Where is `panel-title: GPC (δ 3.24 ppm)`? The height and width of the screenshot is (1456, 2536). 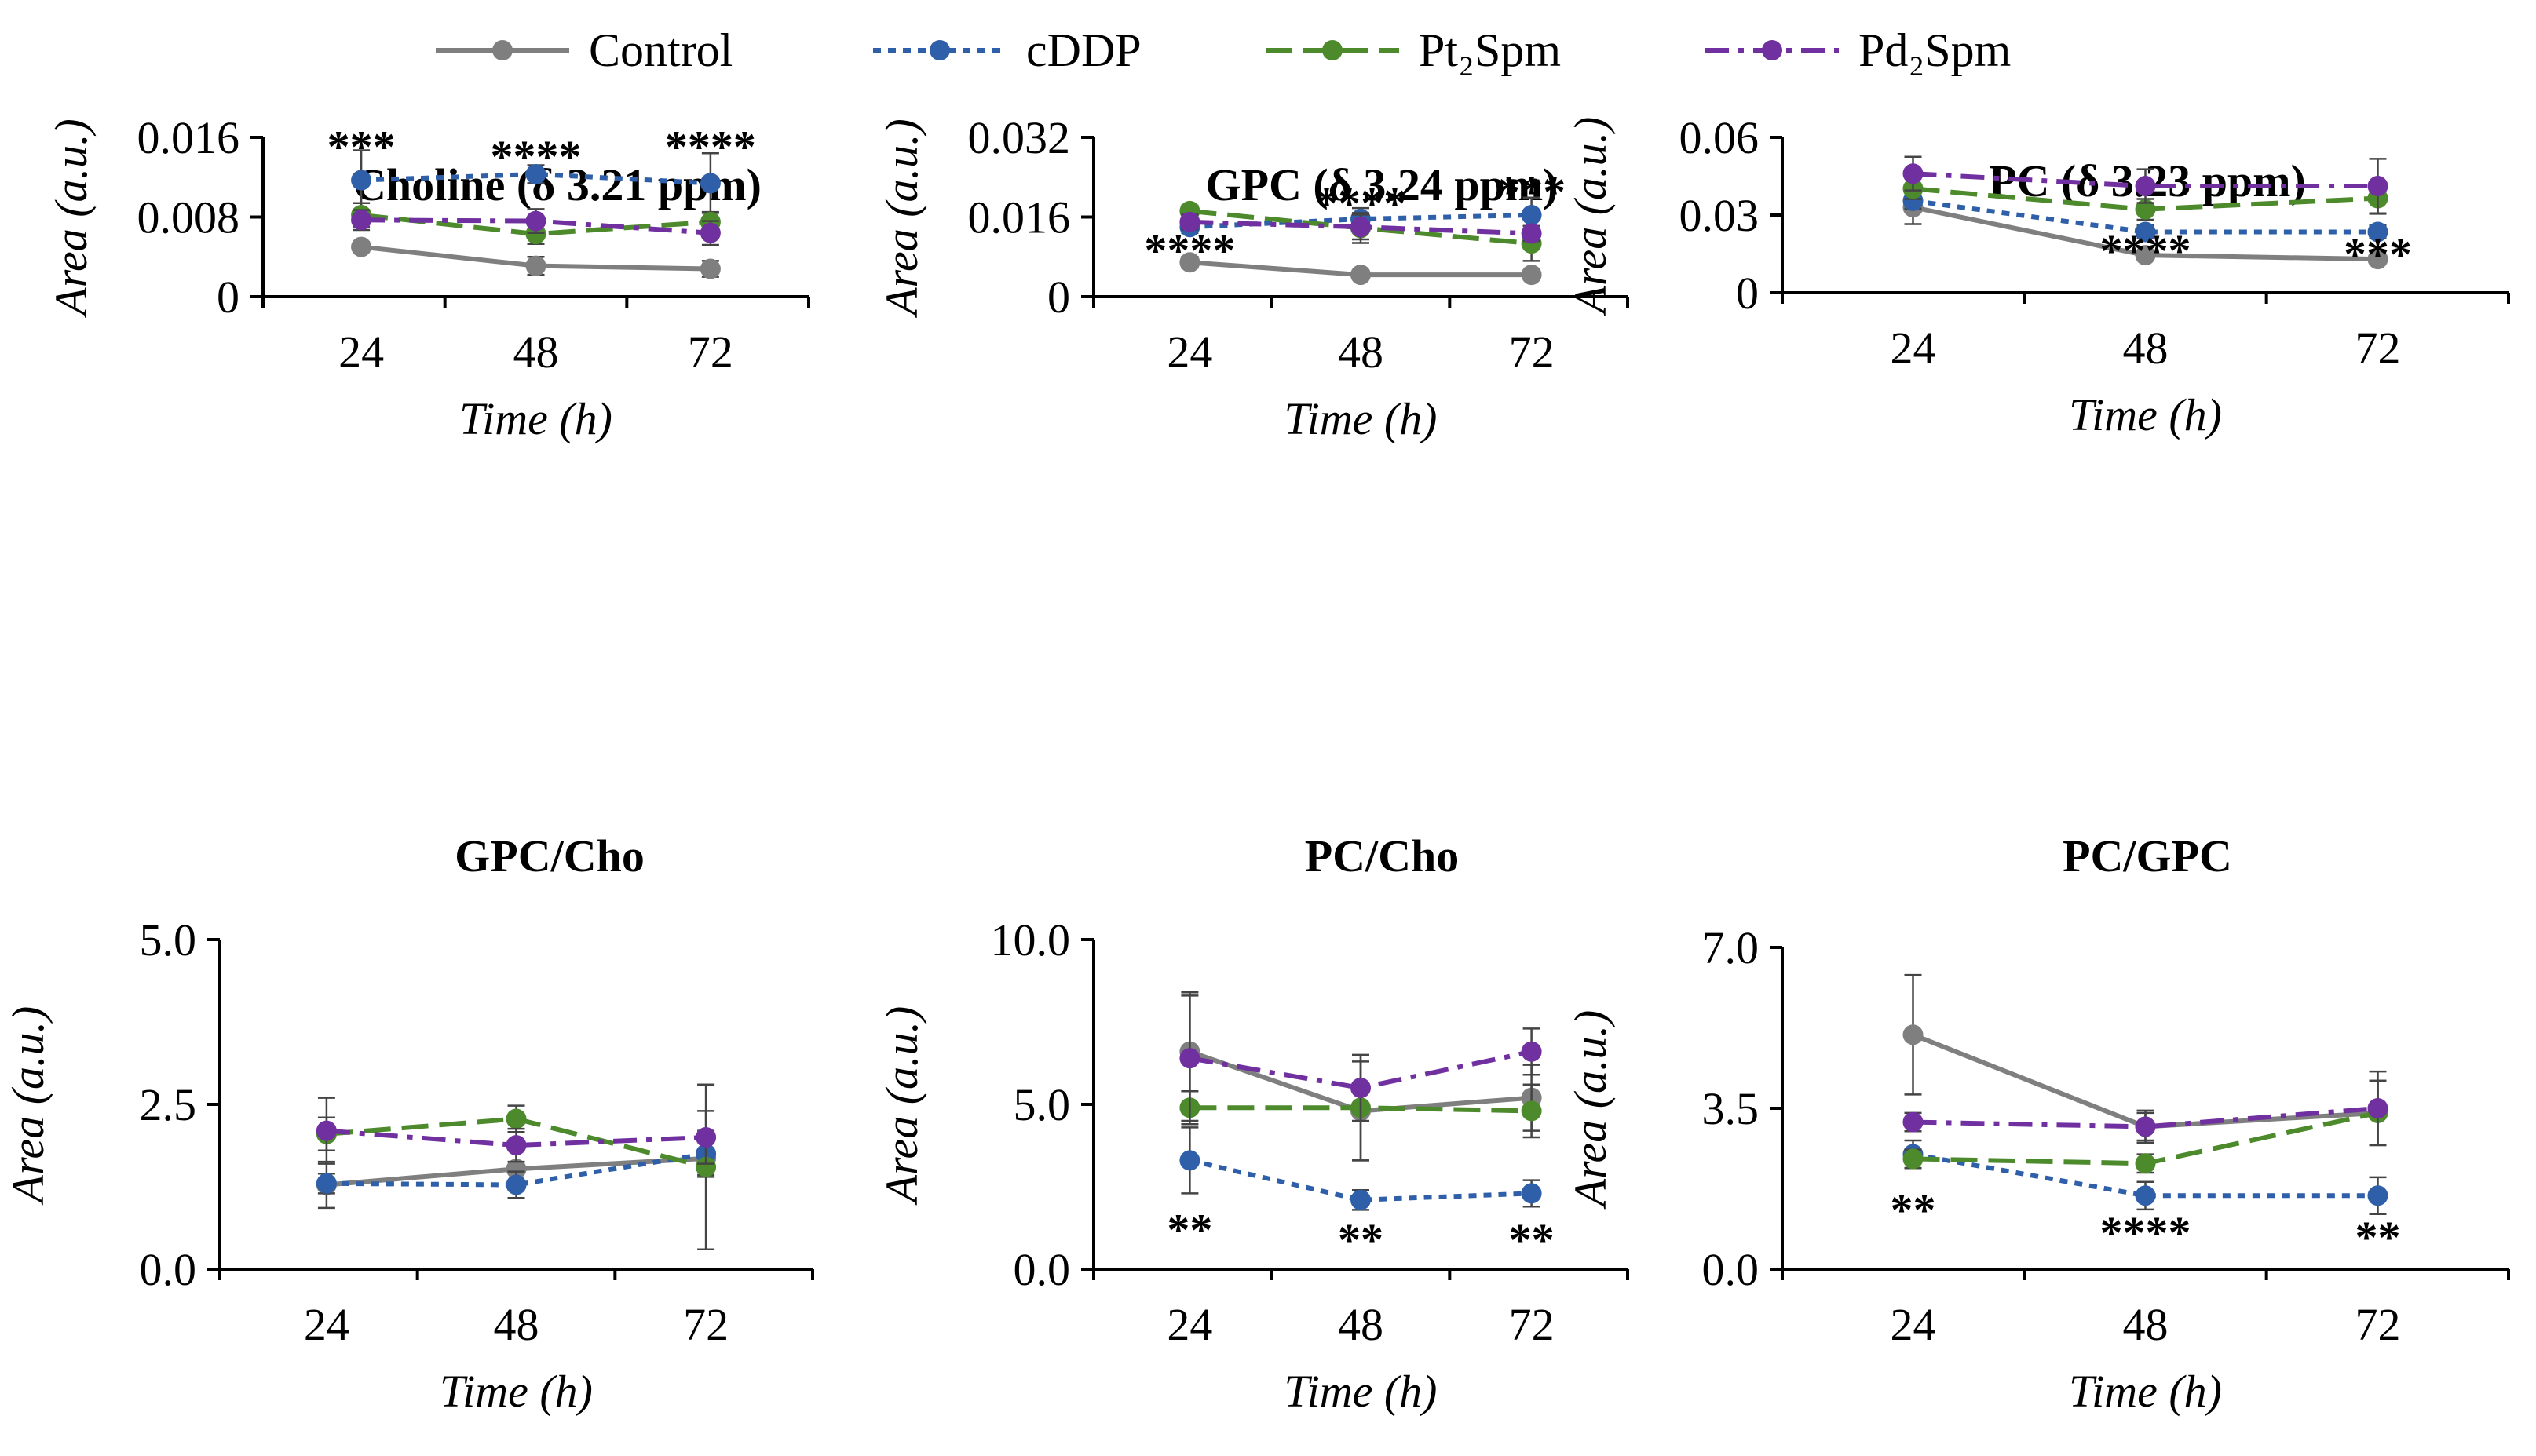 panel-title: GPC (δ 3.24 ppm) is located at coordinates (1383, 184).